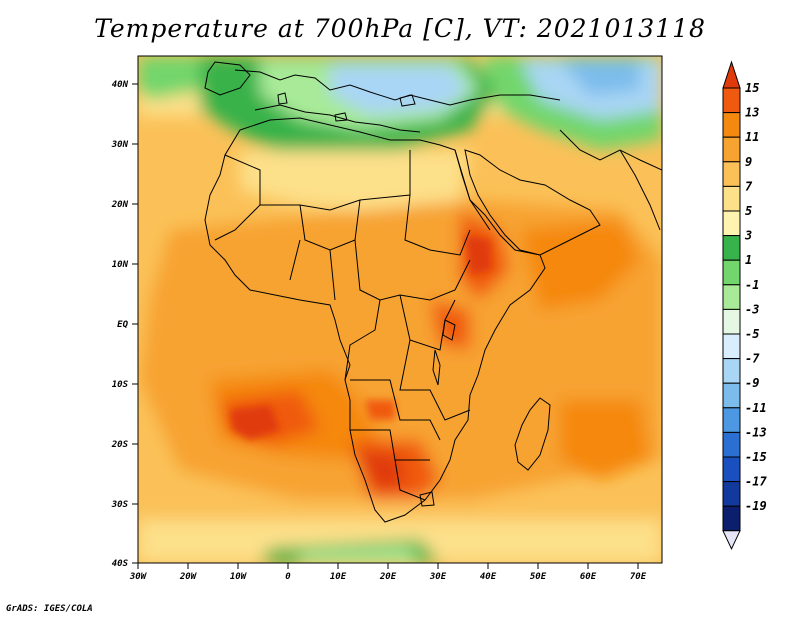 The height and width of the screenshot is (618, 800). Describe the element at coordinates (756, 432) in the screenshot. I see `colorbar-label: -13` at that location.